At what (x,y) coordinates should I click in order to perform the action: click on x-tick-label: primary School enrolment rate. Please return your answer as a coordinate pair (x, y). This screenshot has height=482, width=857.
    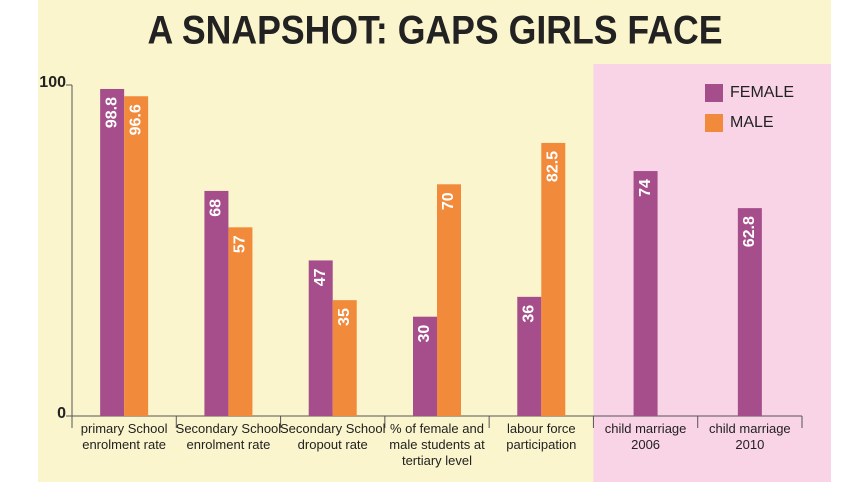
    Looking at the image, I should click on (124, 436).